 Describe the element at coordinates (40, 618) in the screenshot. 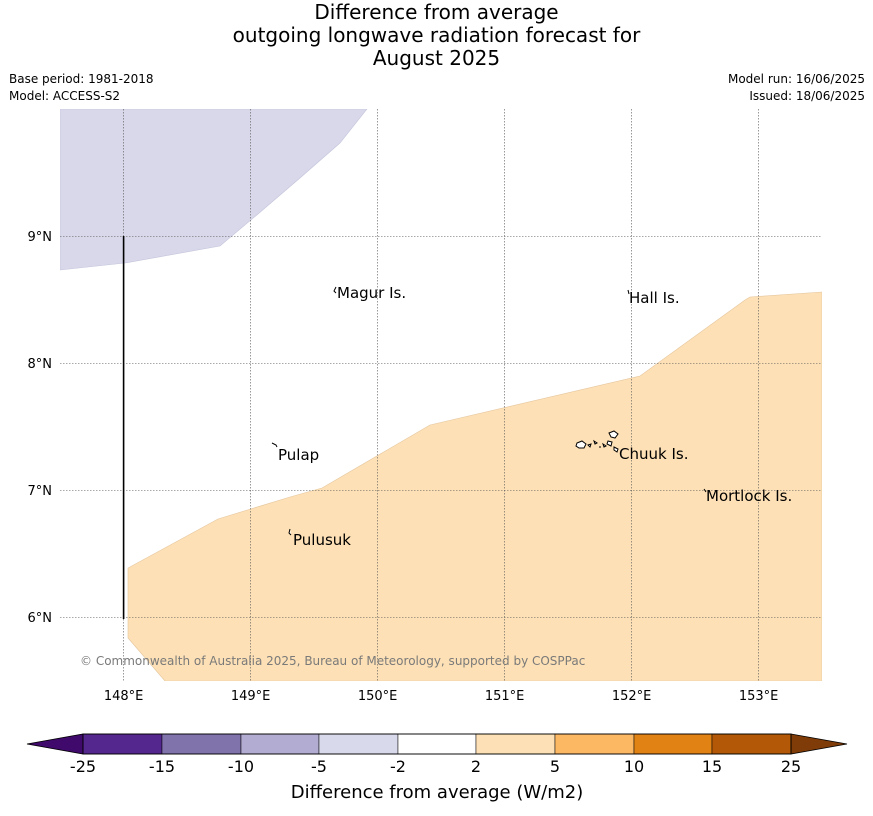

I see `lat-label-6n: 6°N` at that location.